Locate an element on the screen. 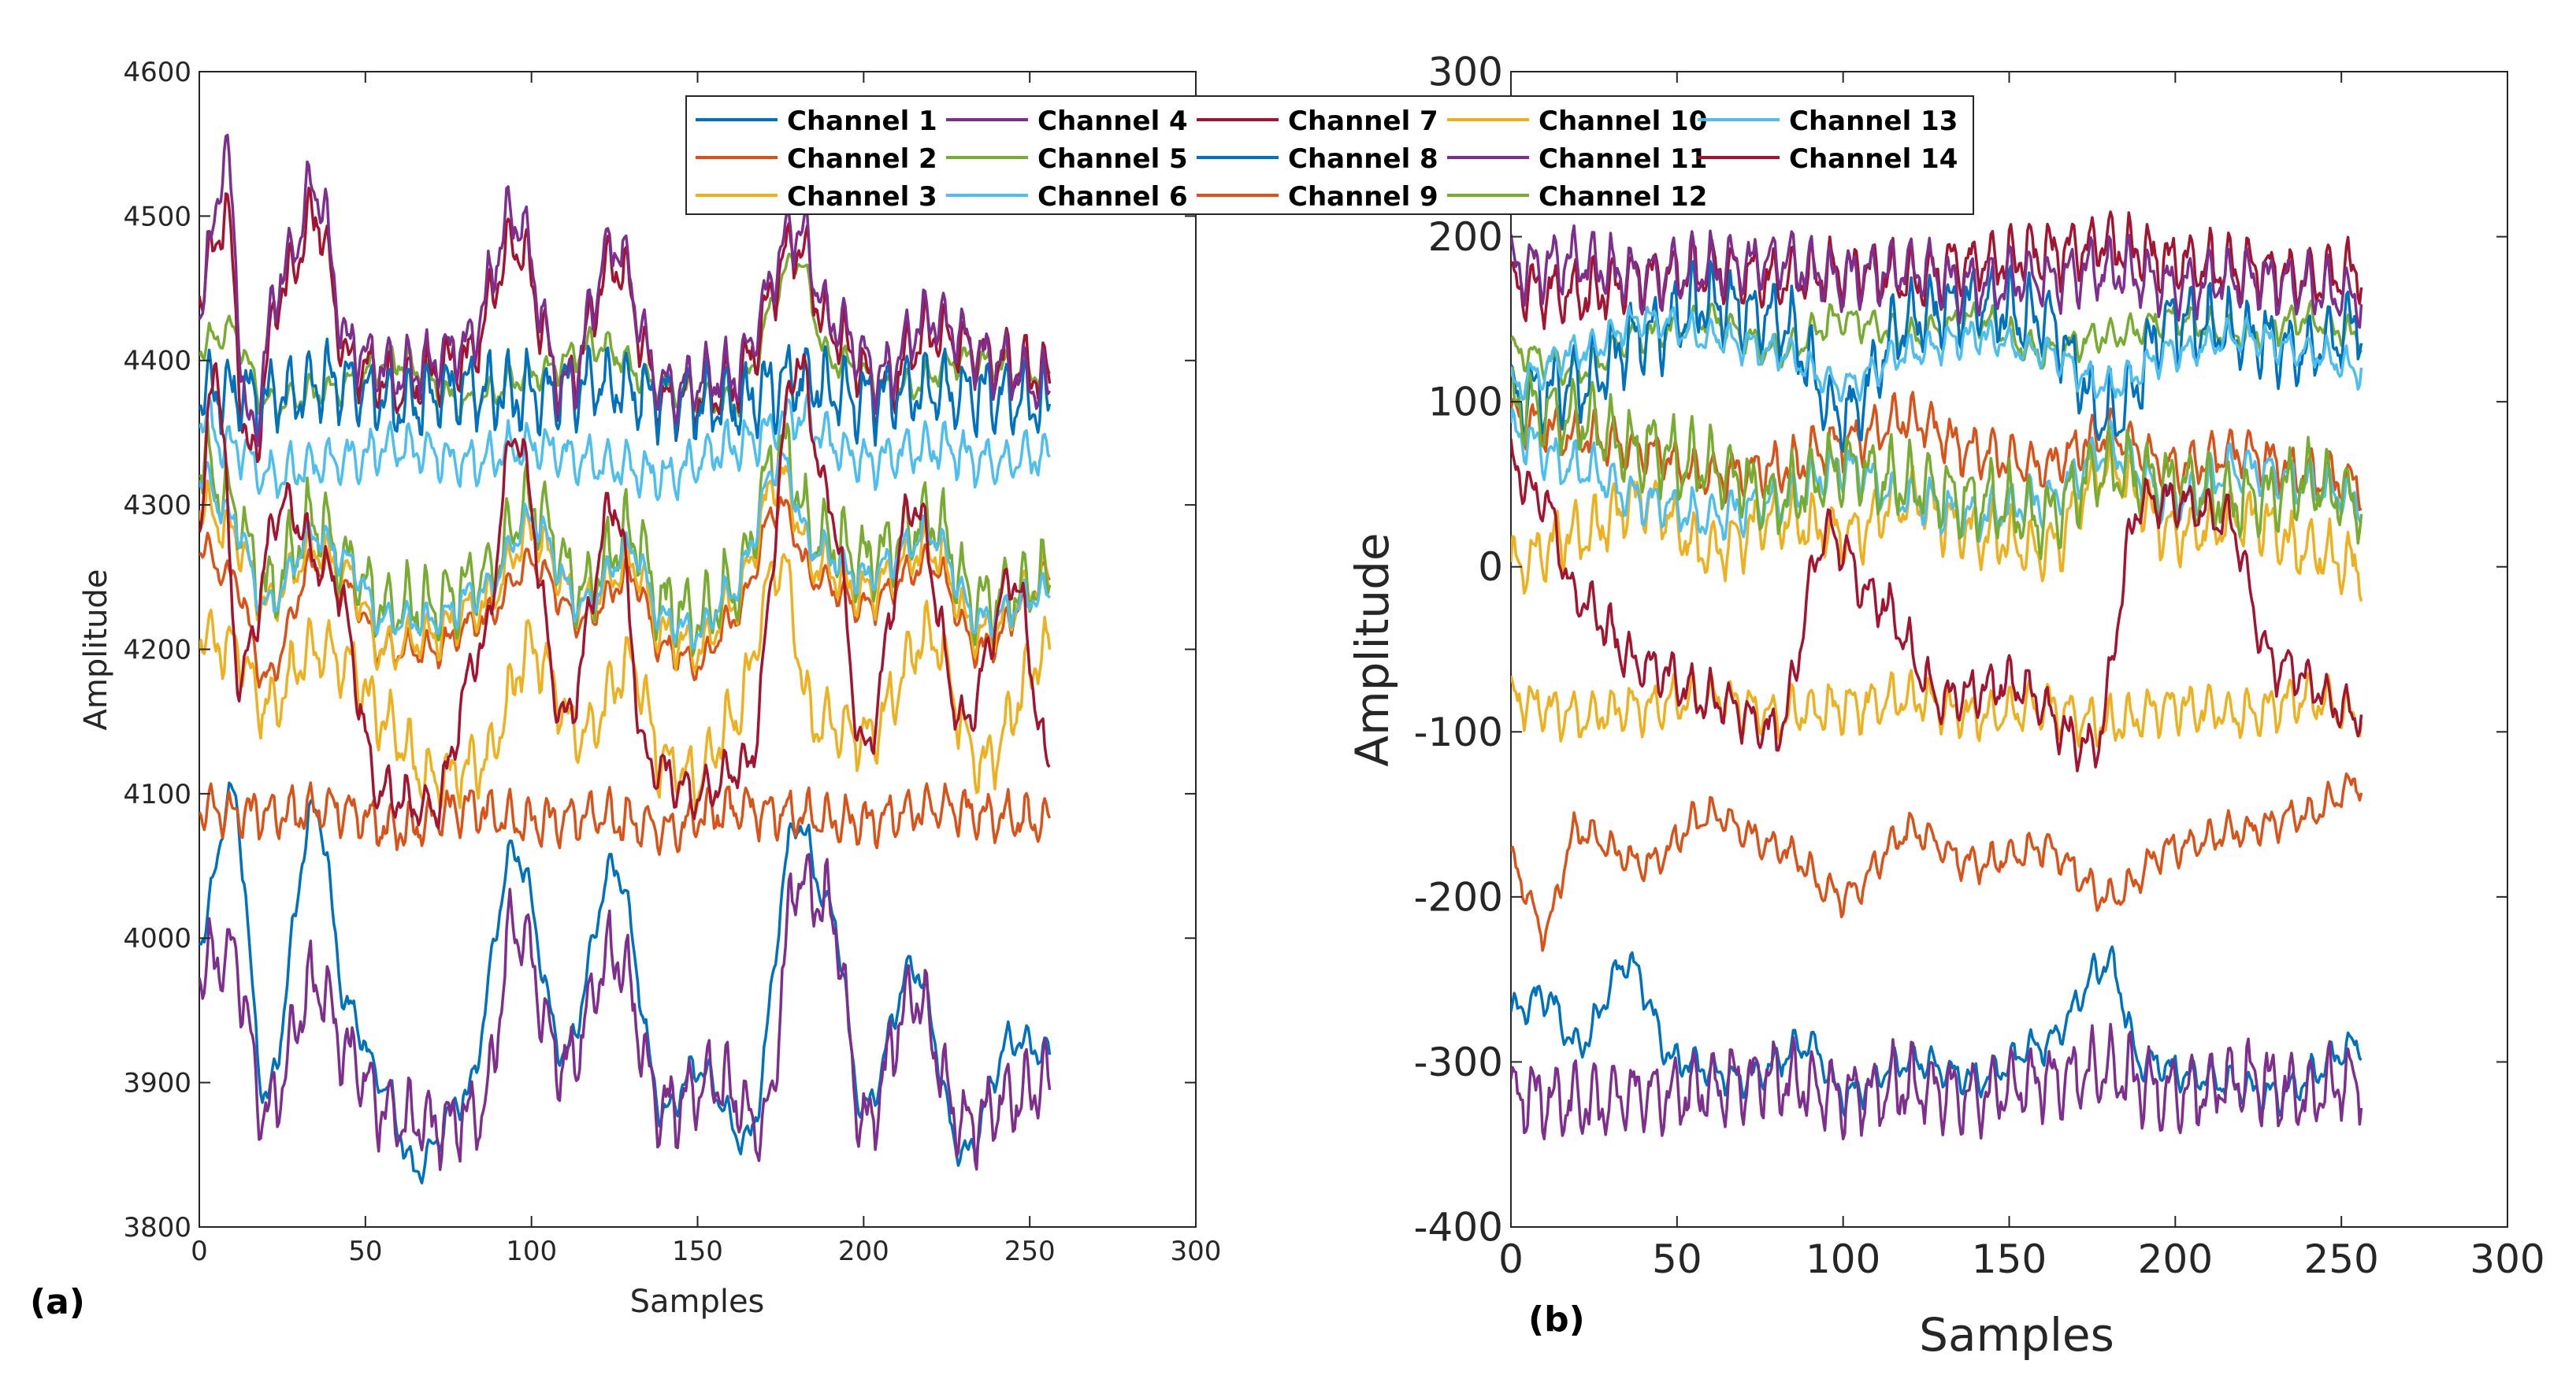  legend-label-3: Channel 3 is located at coordinates (862, 197).